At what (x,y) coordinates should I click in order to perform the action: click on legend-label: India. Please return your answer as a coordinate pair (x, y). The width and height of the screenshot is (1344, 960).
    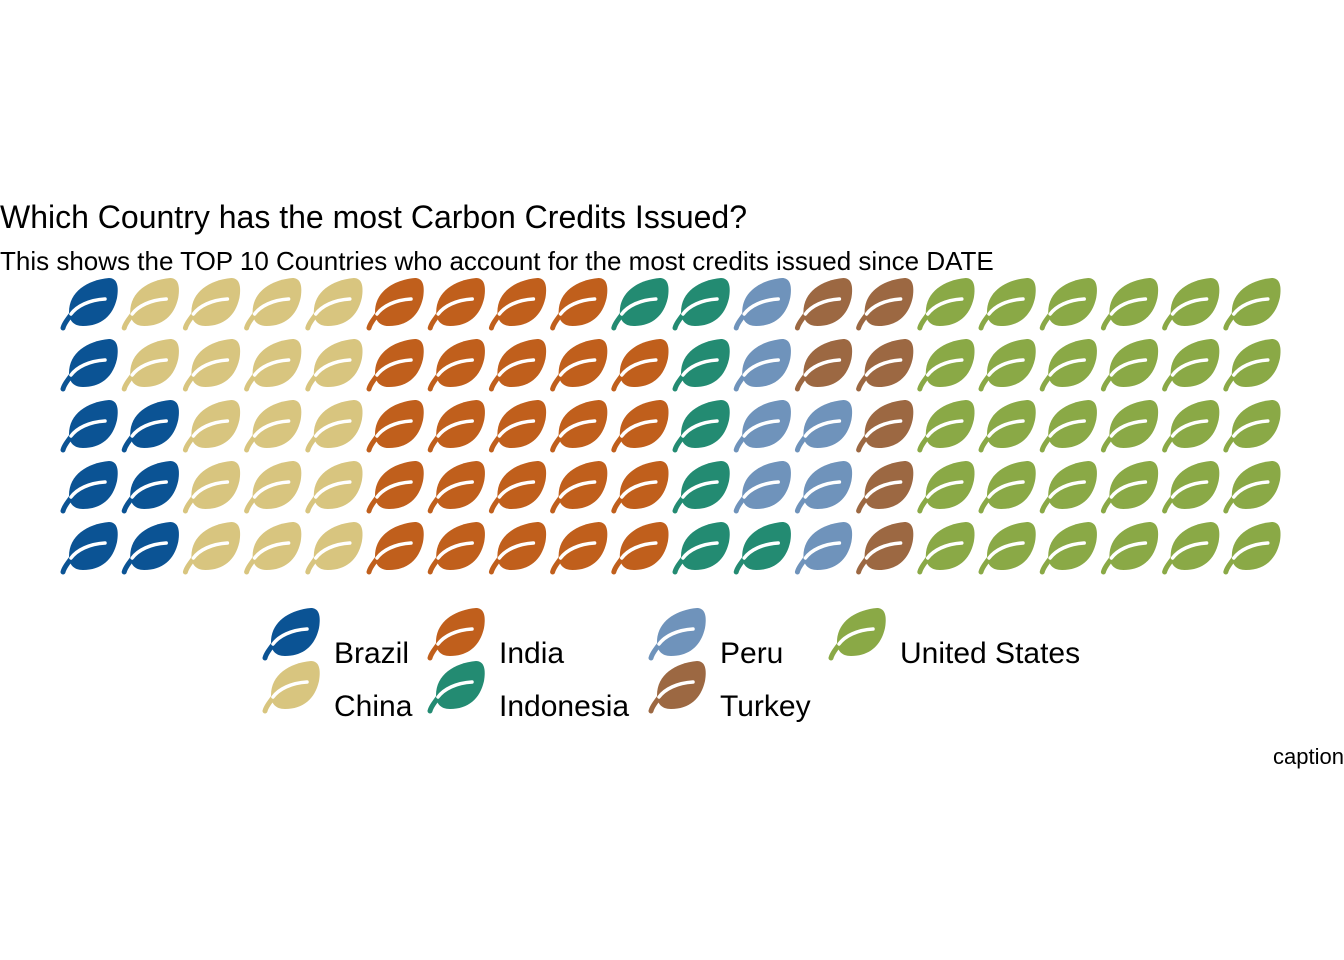
    Looking at the image, I should click on (532, 653).